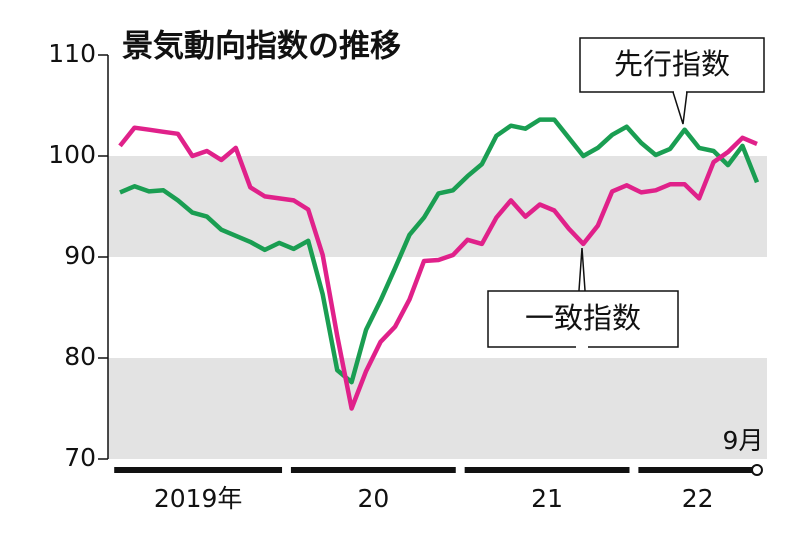 The height and width of the screenshot is (538, 800). Describe the element at coordinates (72, 53) in the screenshot. I see `y-tick-label: 110` at that location.